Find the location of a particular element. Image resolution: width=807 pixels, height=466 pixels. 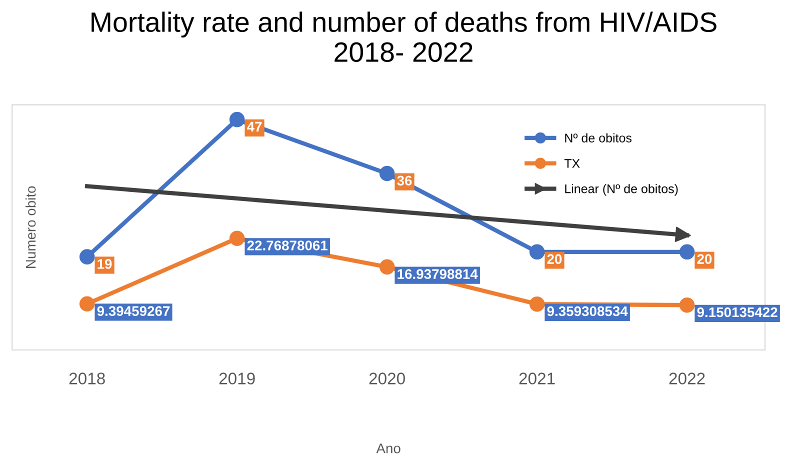

x-tick-label: 2018 is located at coordinates (87, 378).